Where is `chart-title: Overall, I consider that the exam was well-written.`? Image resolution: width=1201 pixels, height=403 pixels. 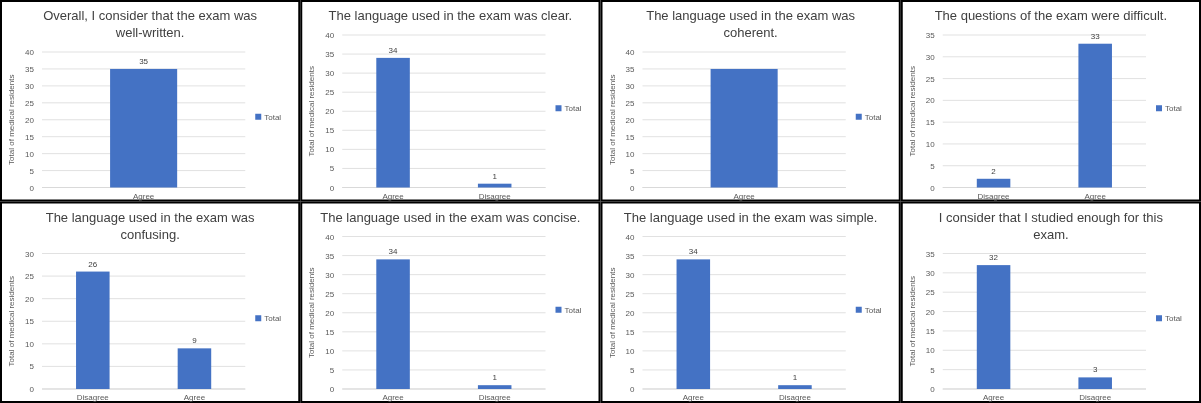
chart-title: Overall, I consider that the exam was well-written. is located at coordinates (150, 24).